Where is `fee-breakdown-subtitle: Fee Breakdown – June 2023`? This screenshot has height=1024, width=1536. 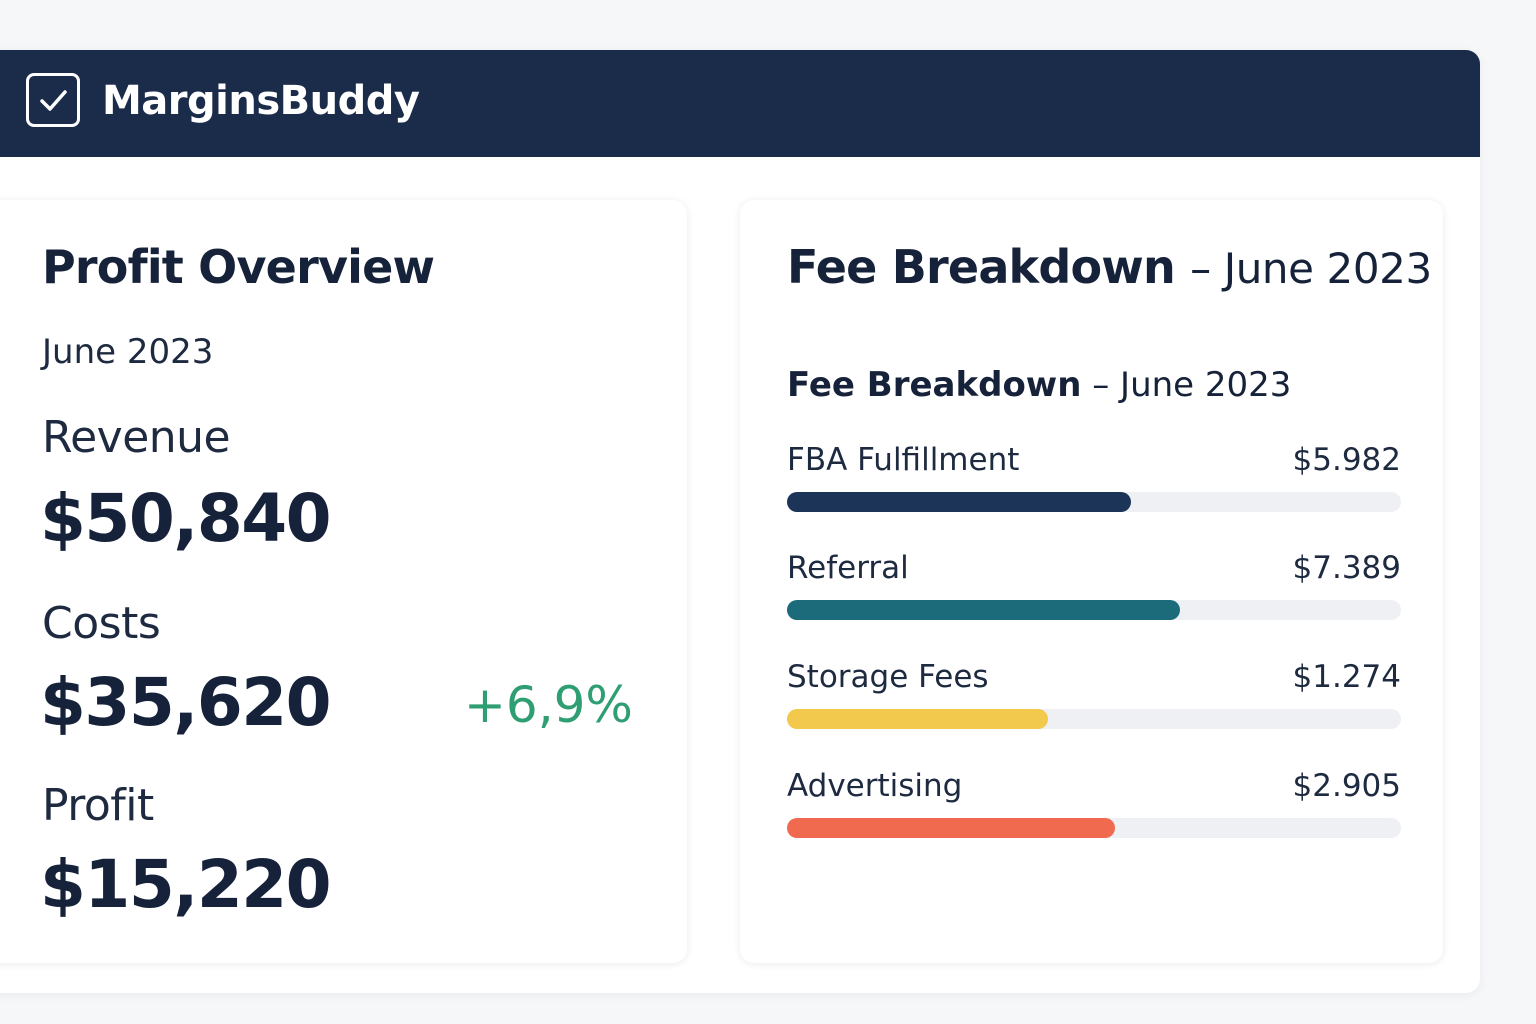 fee-breakdown-subtitle: Fee Breakdown – June 2023 is located at coordinates (1039, 385).